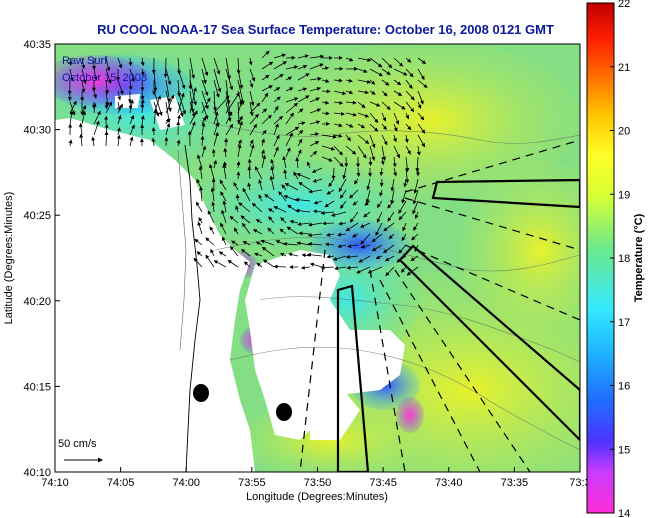 Image resolution: width=651 pixels, height=518 pixels. What do you see at coordinates (410, 415) in the screenshot?
I see `coldest-water-region` at bounding box center [410, 415].